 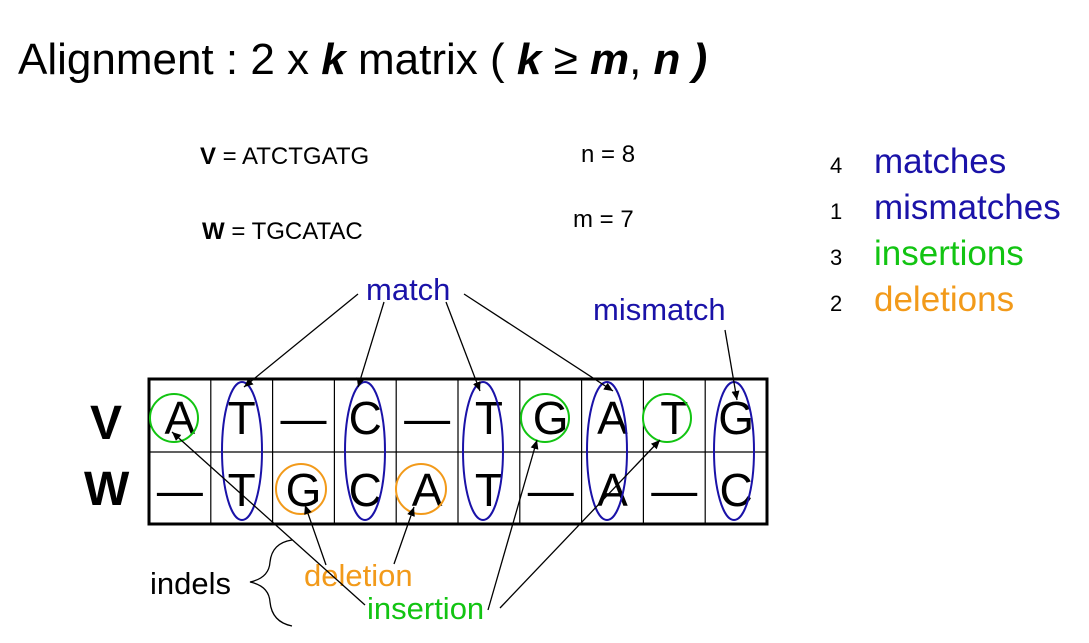 I want to click on row-label-v: V, so click(x=106, y=423).